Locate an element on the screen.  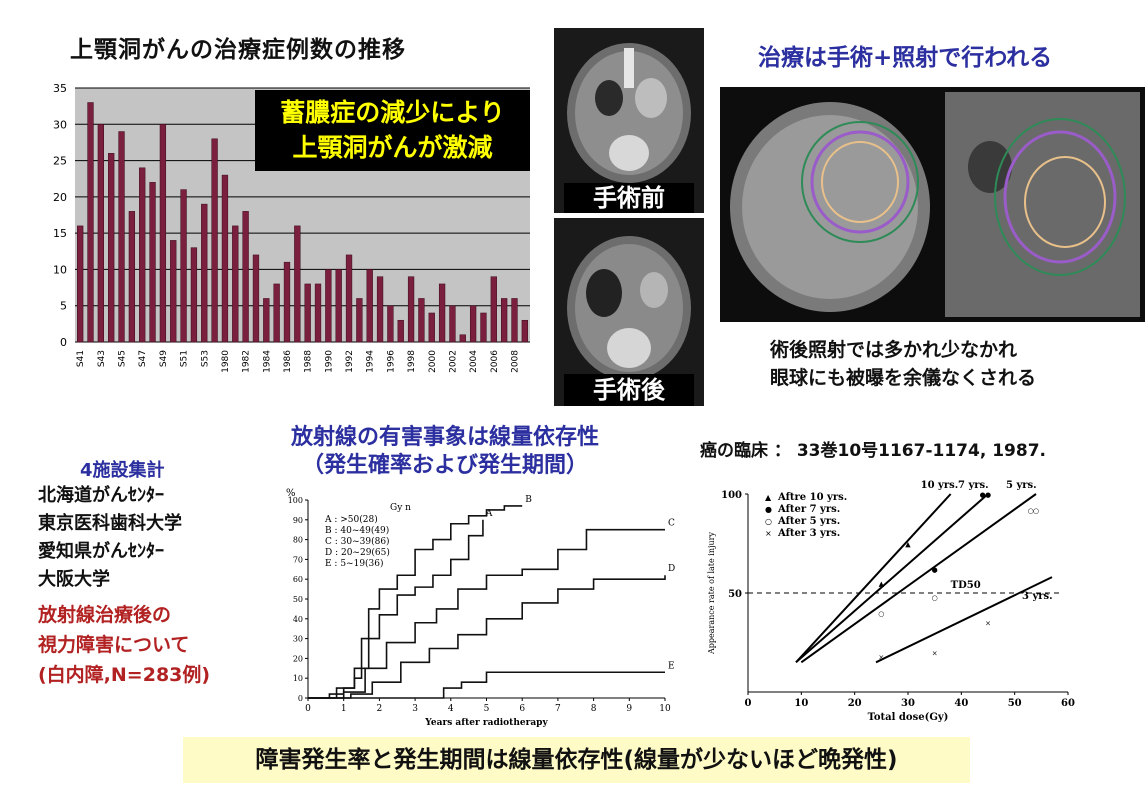
x-tick-label: 1990 is located at coordinates (329, 361).